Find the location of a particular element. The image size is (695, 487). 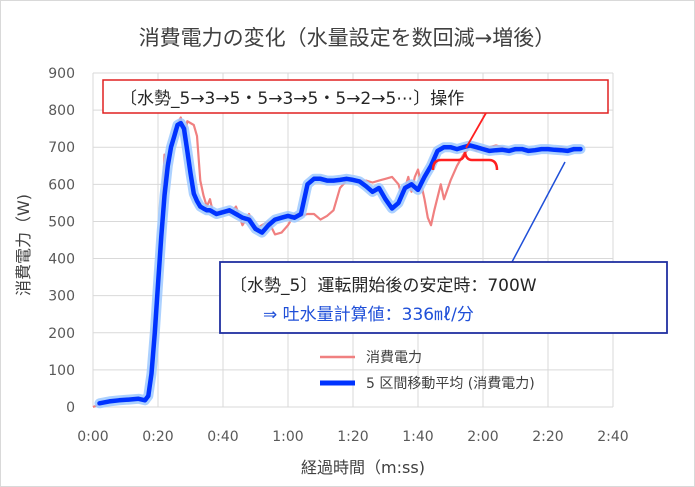

x-axis-ticks: 0:00 0:20 0:40 1:00 1:20 1:40 2:00 2:20 2:40 is located at coordinates (352, 437).